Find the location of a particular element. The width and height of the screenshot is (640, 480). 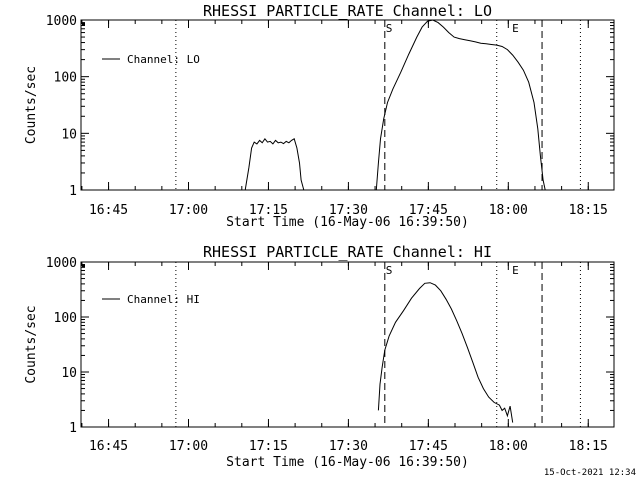

chart-title: RHESSI PARTICLE_RATE Channel: LO is located at coordinates (347, 11).